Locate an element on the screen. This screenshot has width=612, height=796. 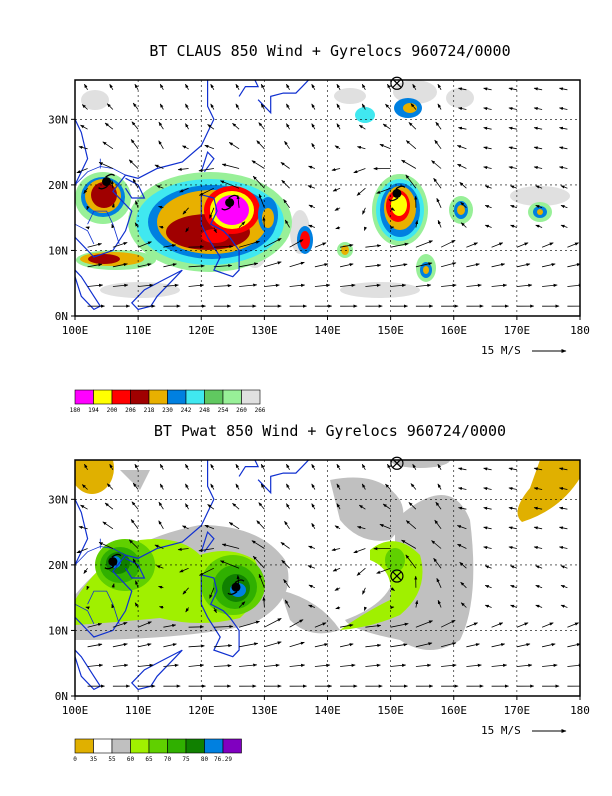
colorbar-label: 80 is located at coordinates (205, 759).